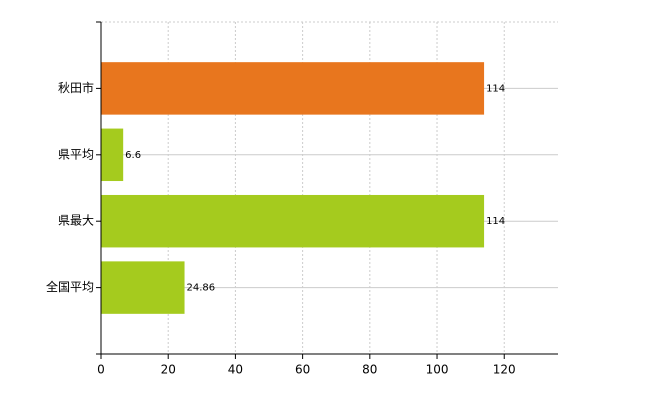  Describe the element at coordinates (201, 288) in the screenshot. I see `value-label: 24.86` at that location.